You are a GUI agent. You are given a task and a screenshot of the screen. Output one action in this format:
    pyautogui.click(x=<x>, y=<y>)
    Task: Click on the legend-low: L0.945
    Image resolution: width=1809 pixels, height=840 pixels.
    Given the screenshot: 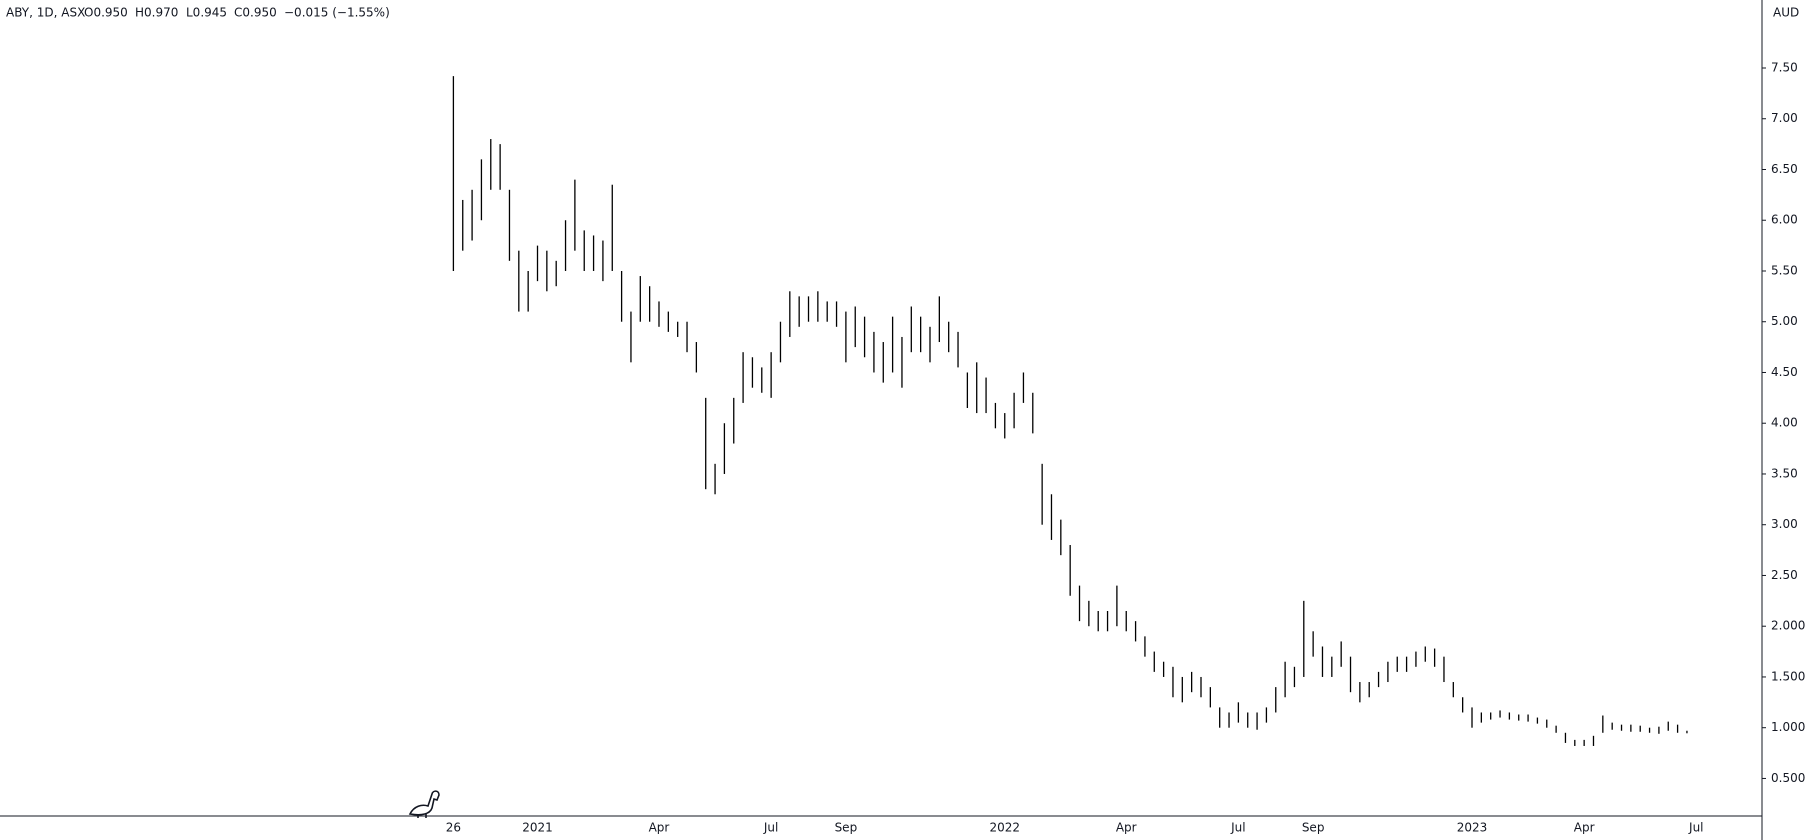 What is the action you would take?
    pyautogui.click(x=206, y=13)
    